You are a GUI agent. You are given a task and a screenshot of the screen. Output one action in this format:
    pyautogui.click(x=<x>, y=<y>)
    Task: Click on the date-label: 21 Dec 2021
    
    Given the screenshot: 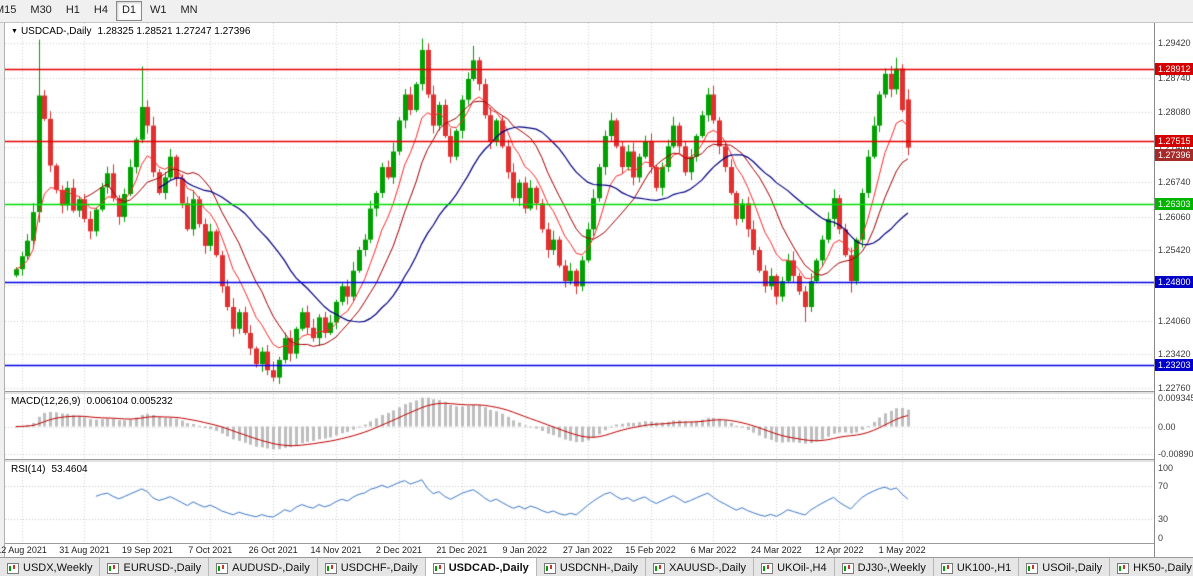 What is the action you would take?
    pyautogui.click(x=462, y=550)
    